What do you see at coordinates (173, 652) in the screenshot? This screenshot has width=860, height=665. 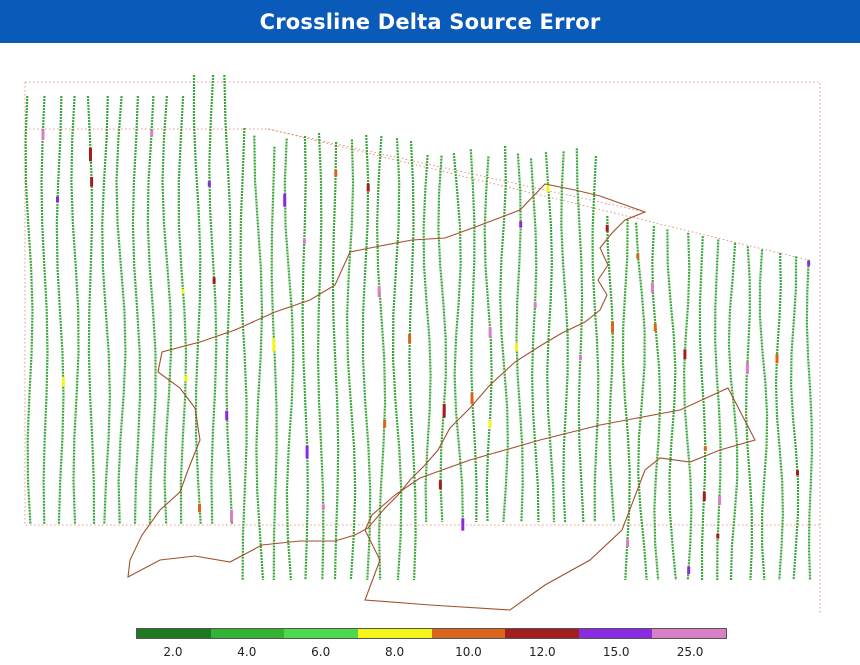 I see `legend-label: 2.0` at bounding box center [173, 652].